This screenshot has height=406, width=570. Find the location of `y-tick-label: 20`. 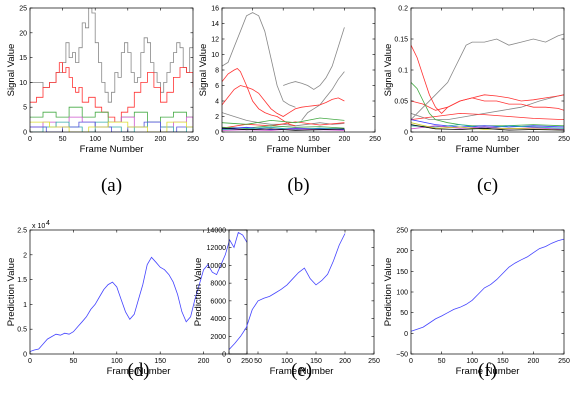

y-tick-label: 20 is located at coordinates (23, 33).